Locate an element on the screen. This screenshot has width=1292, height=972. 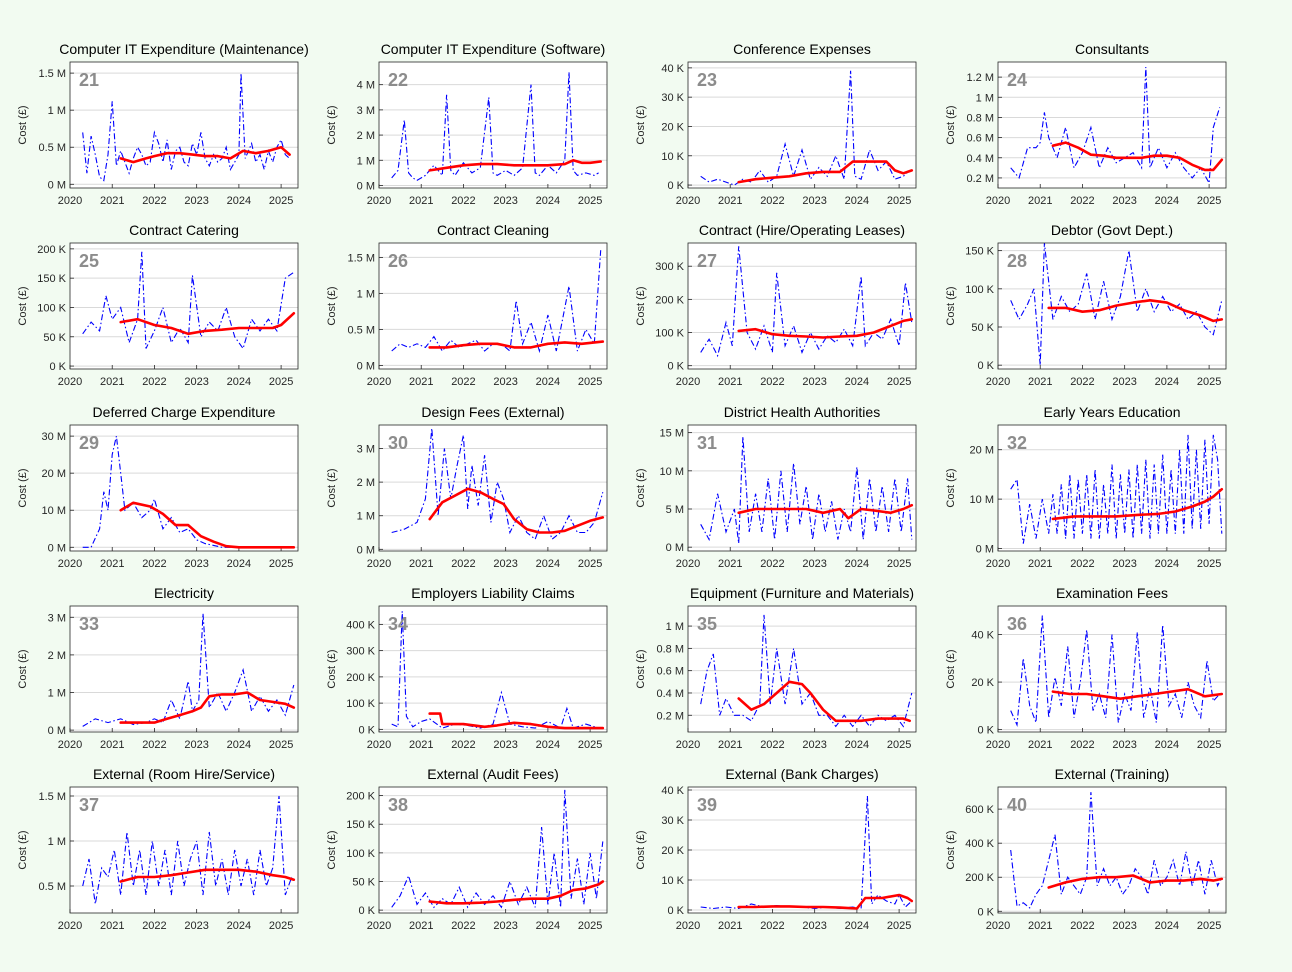
y-tick-label: 600 K is located at coordinates (979, 810).